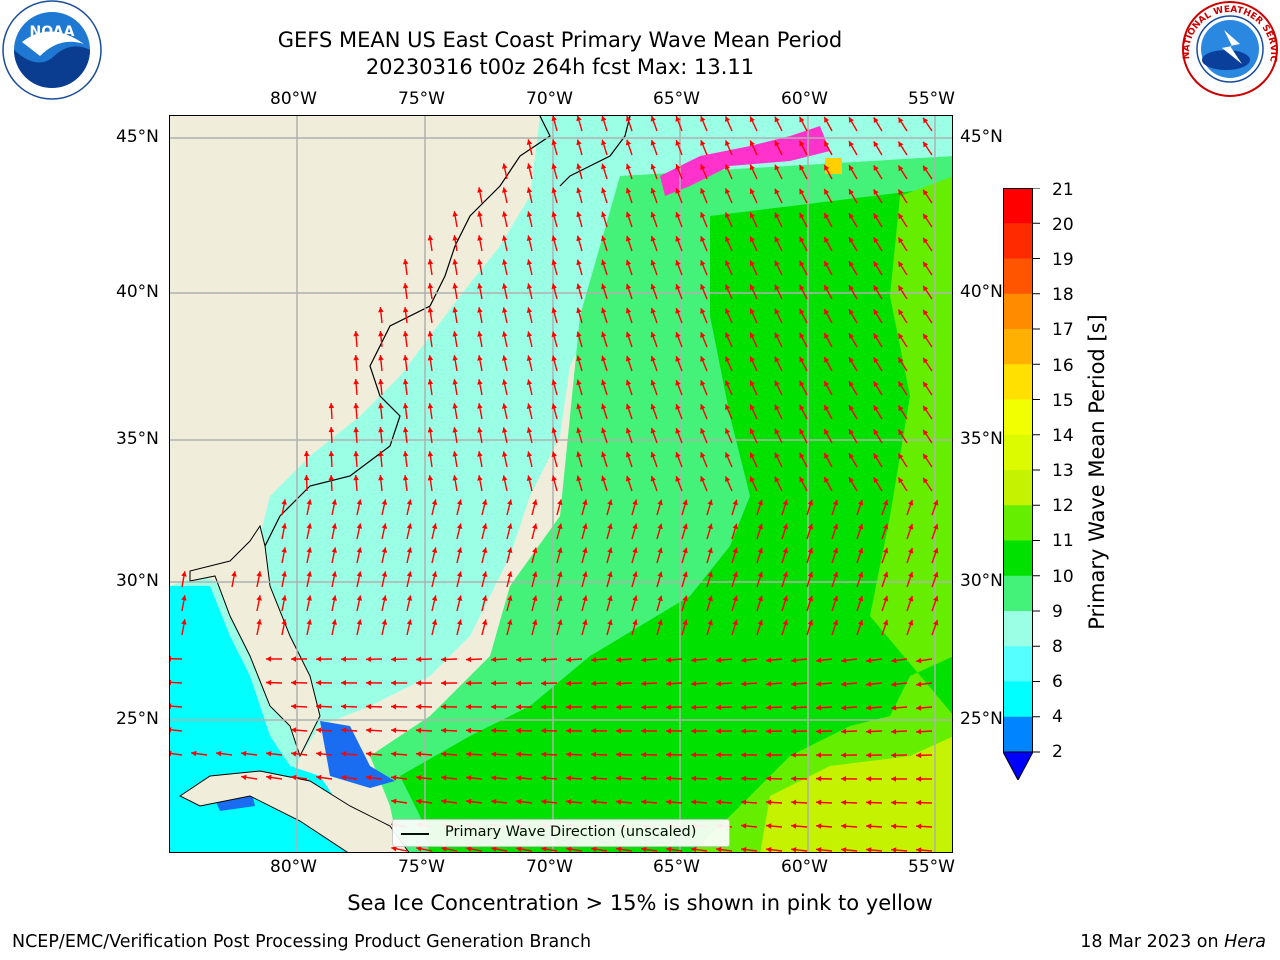 This screenshot has height=960, width=1280. Describe the element at coordinates (981, 137) in the screenshot. I see `lat-label-right: 45°N` at that location.